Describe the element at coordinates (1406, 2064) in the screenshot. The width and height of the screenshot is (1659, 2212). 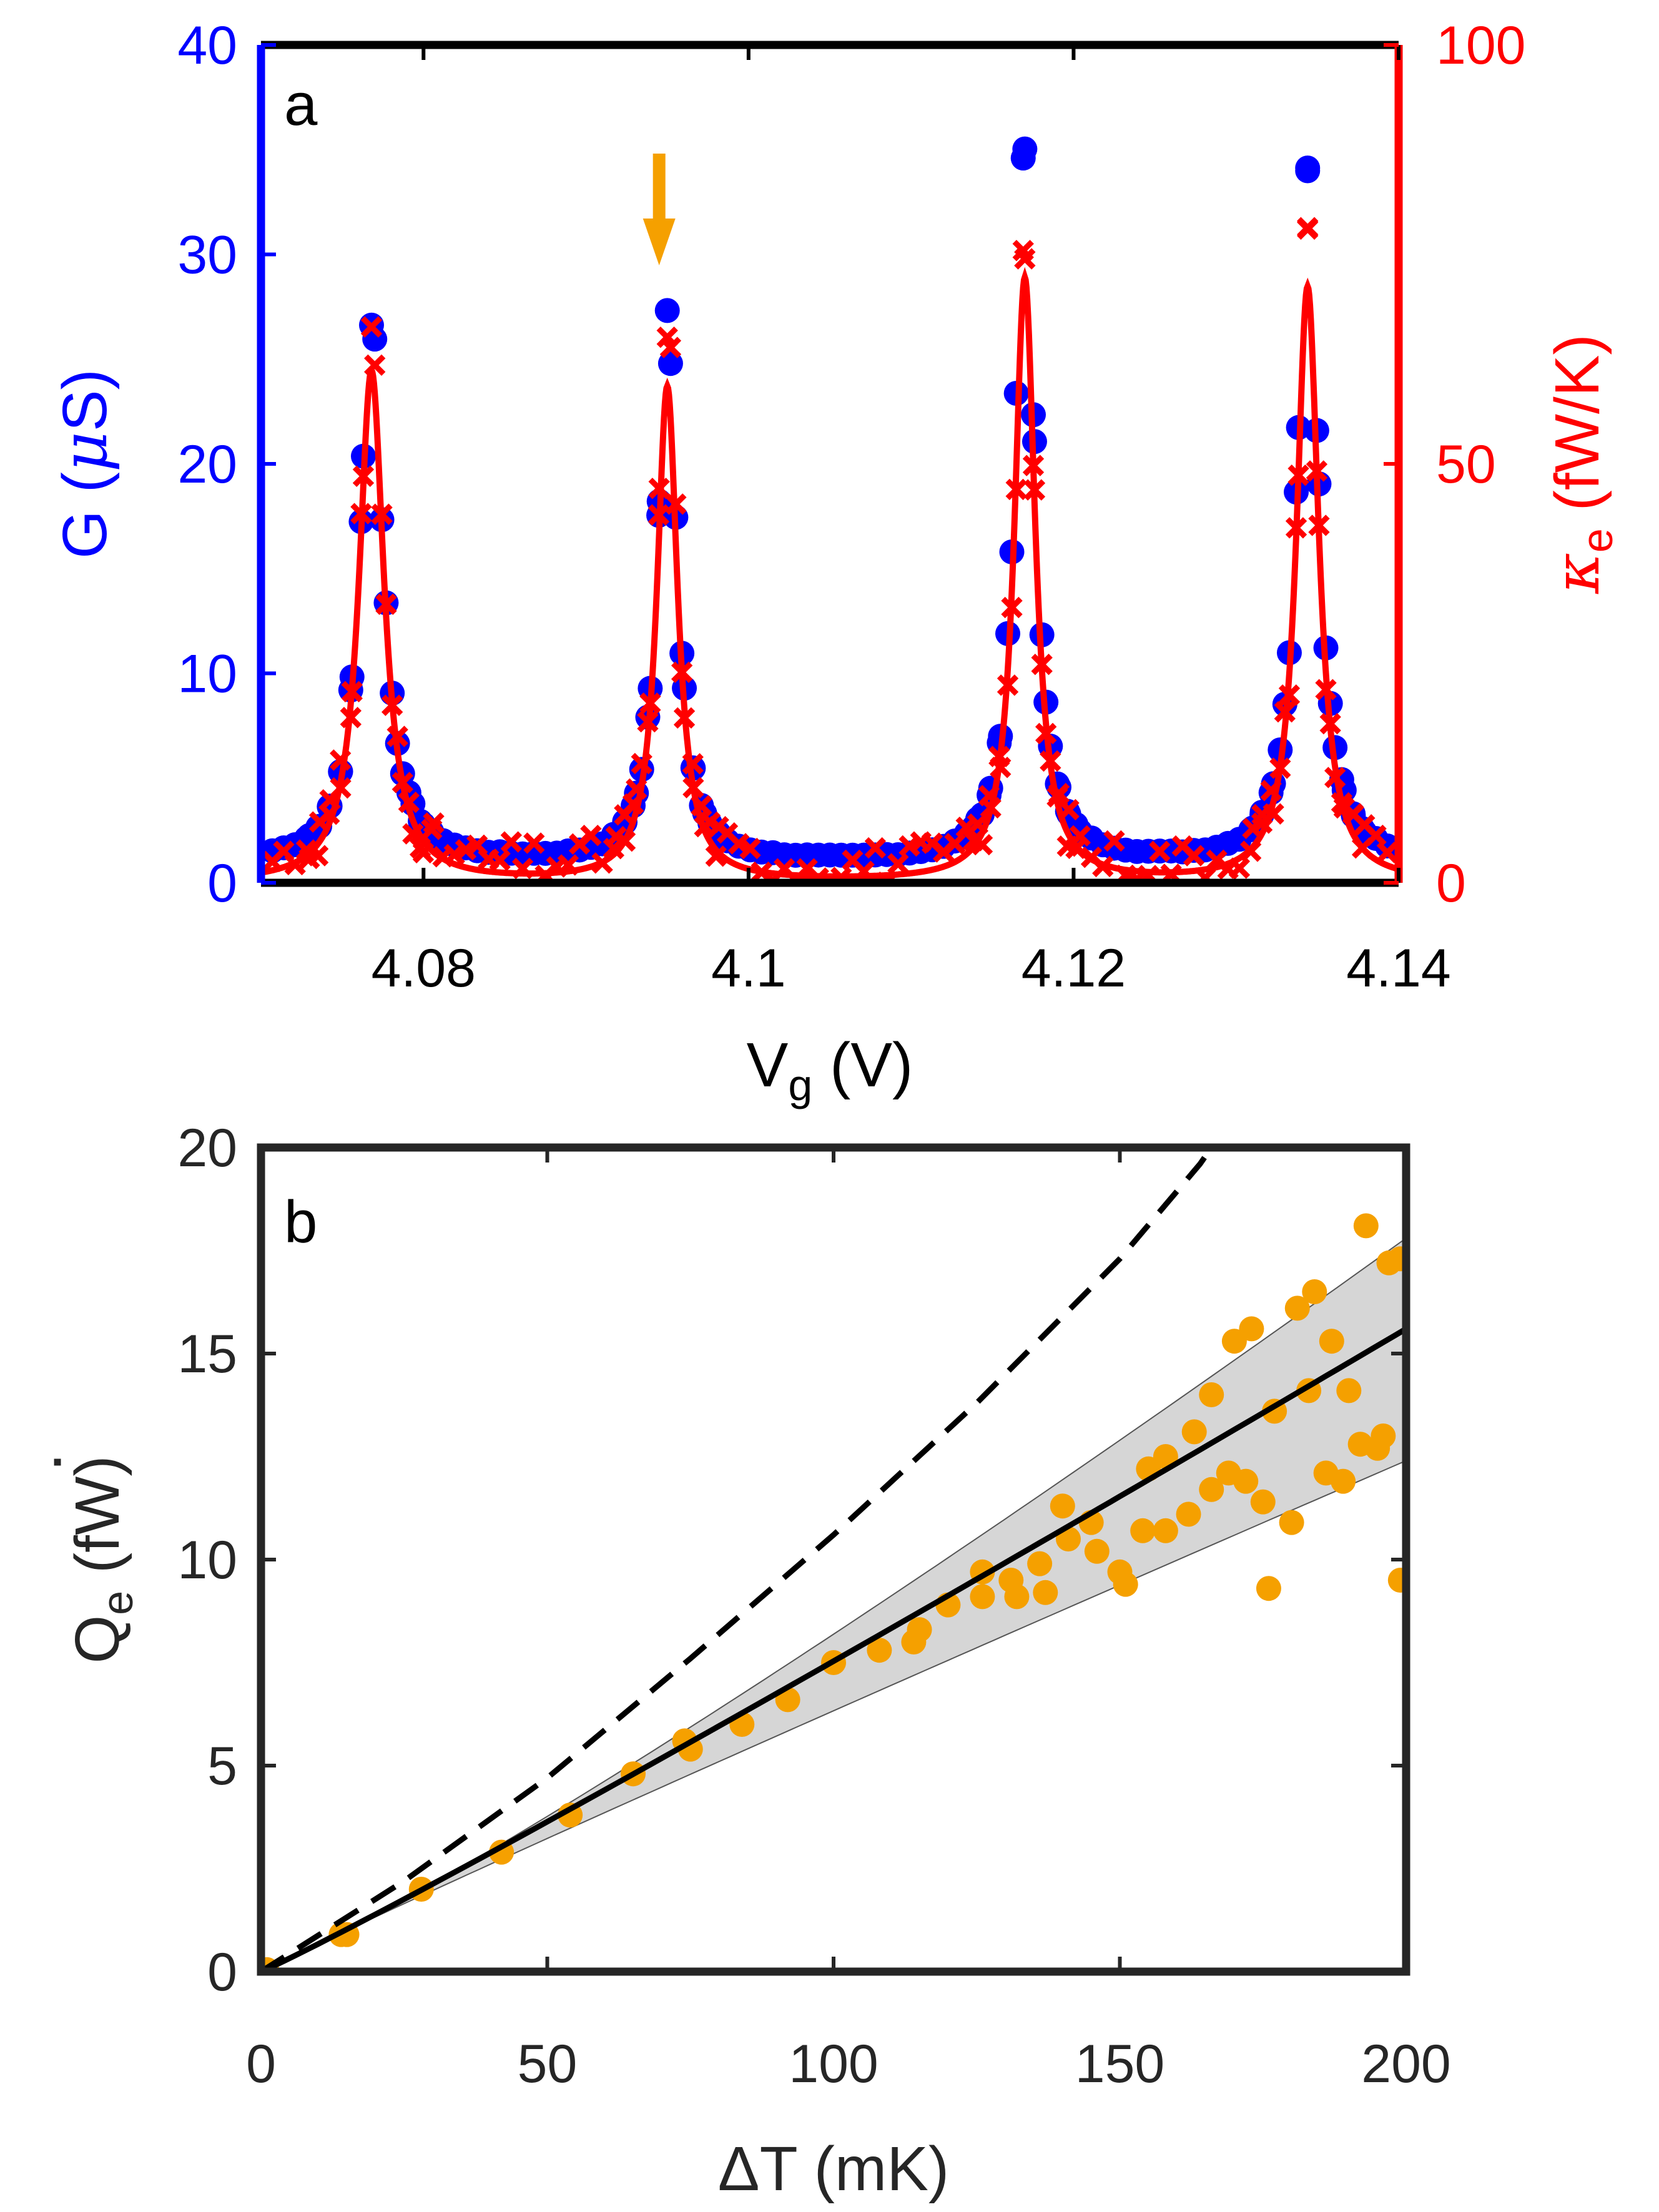
I see `x-tick-label: 200` at that location.